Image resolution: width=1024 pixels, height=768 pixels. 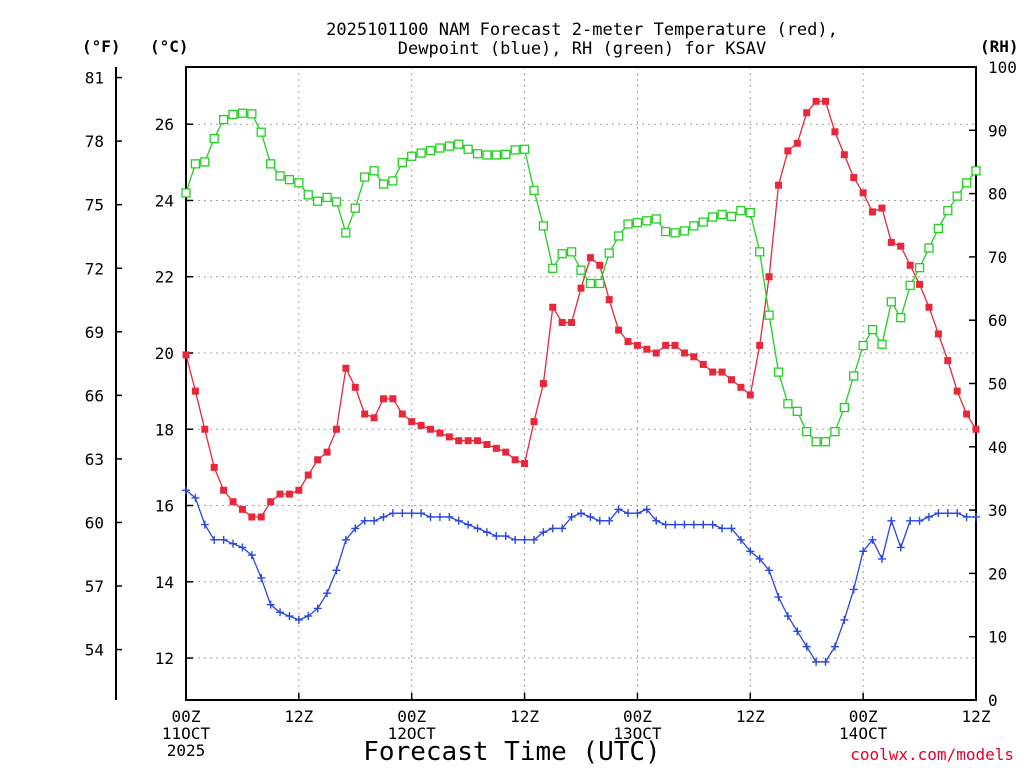 I want to click on celsius-unit-label: (°C), so click(x=169, y=46).